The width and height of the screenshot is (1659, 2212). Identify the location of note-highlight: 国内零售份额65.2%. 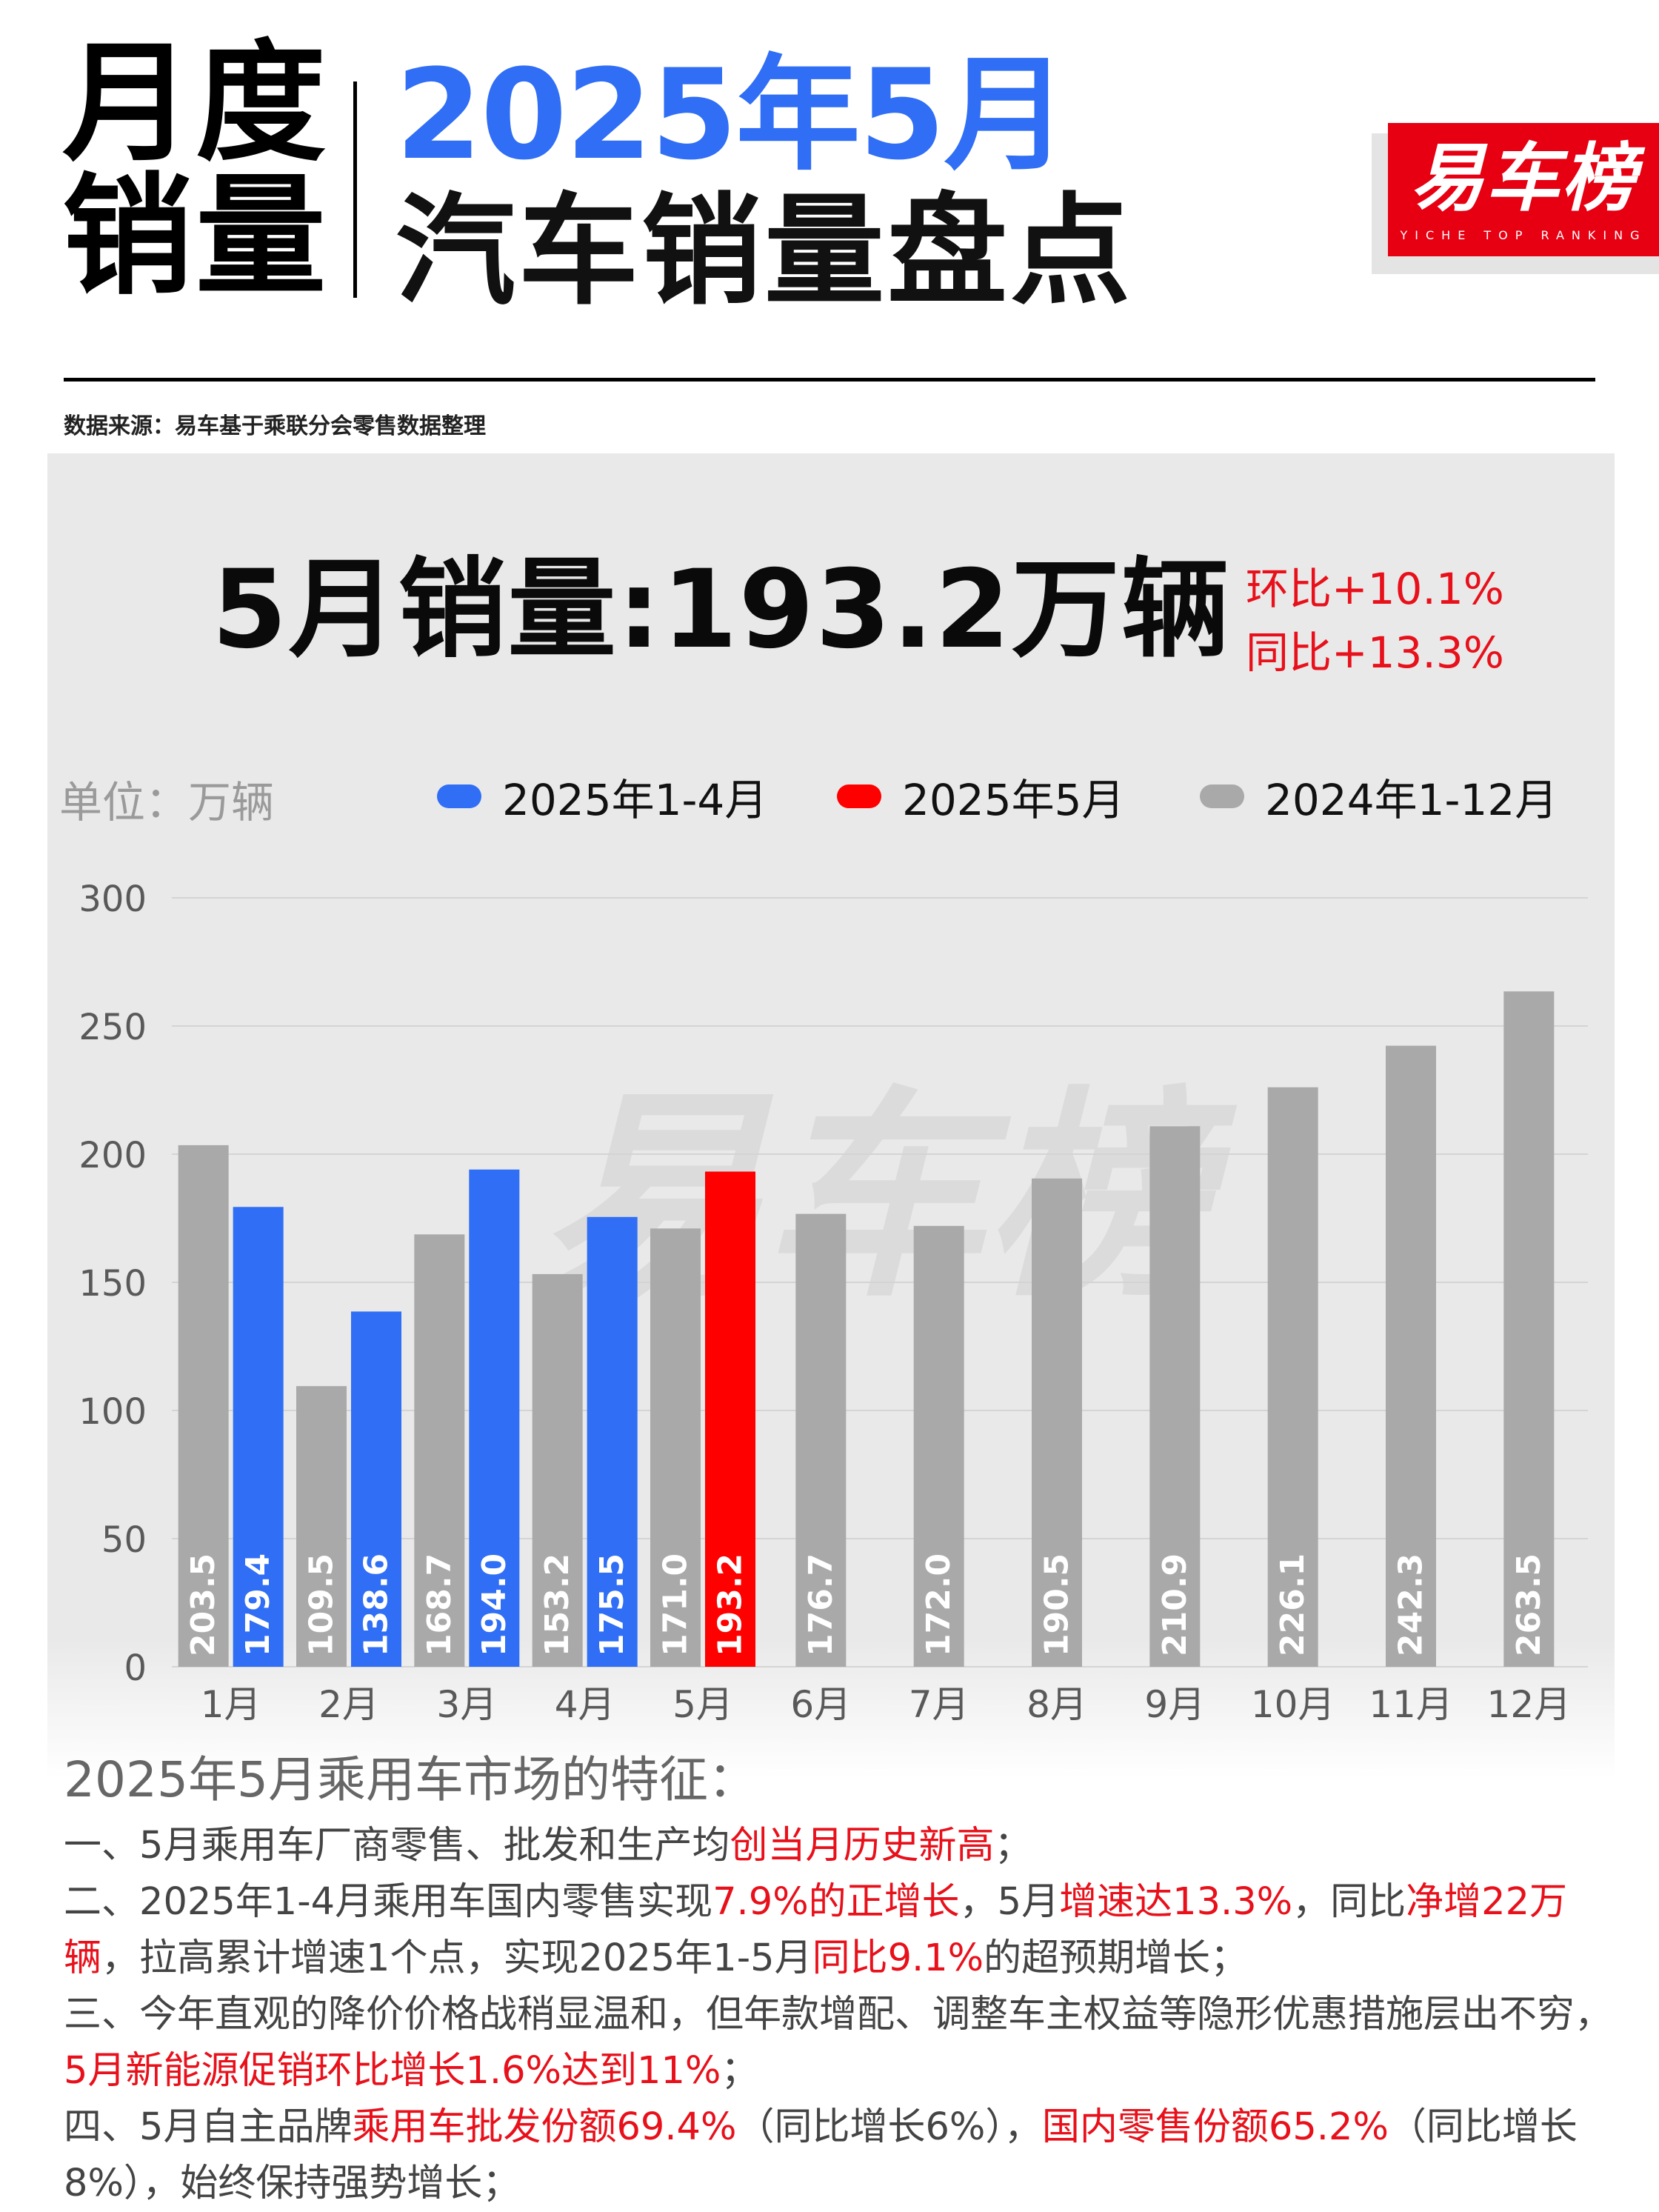
(1215, 2127).